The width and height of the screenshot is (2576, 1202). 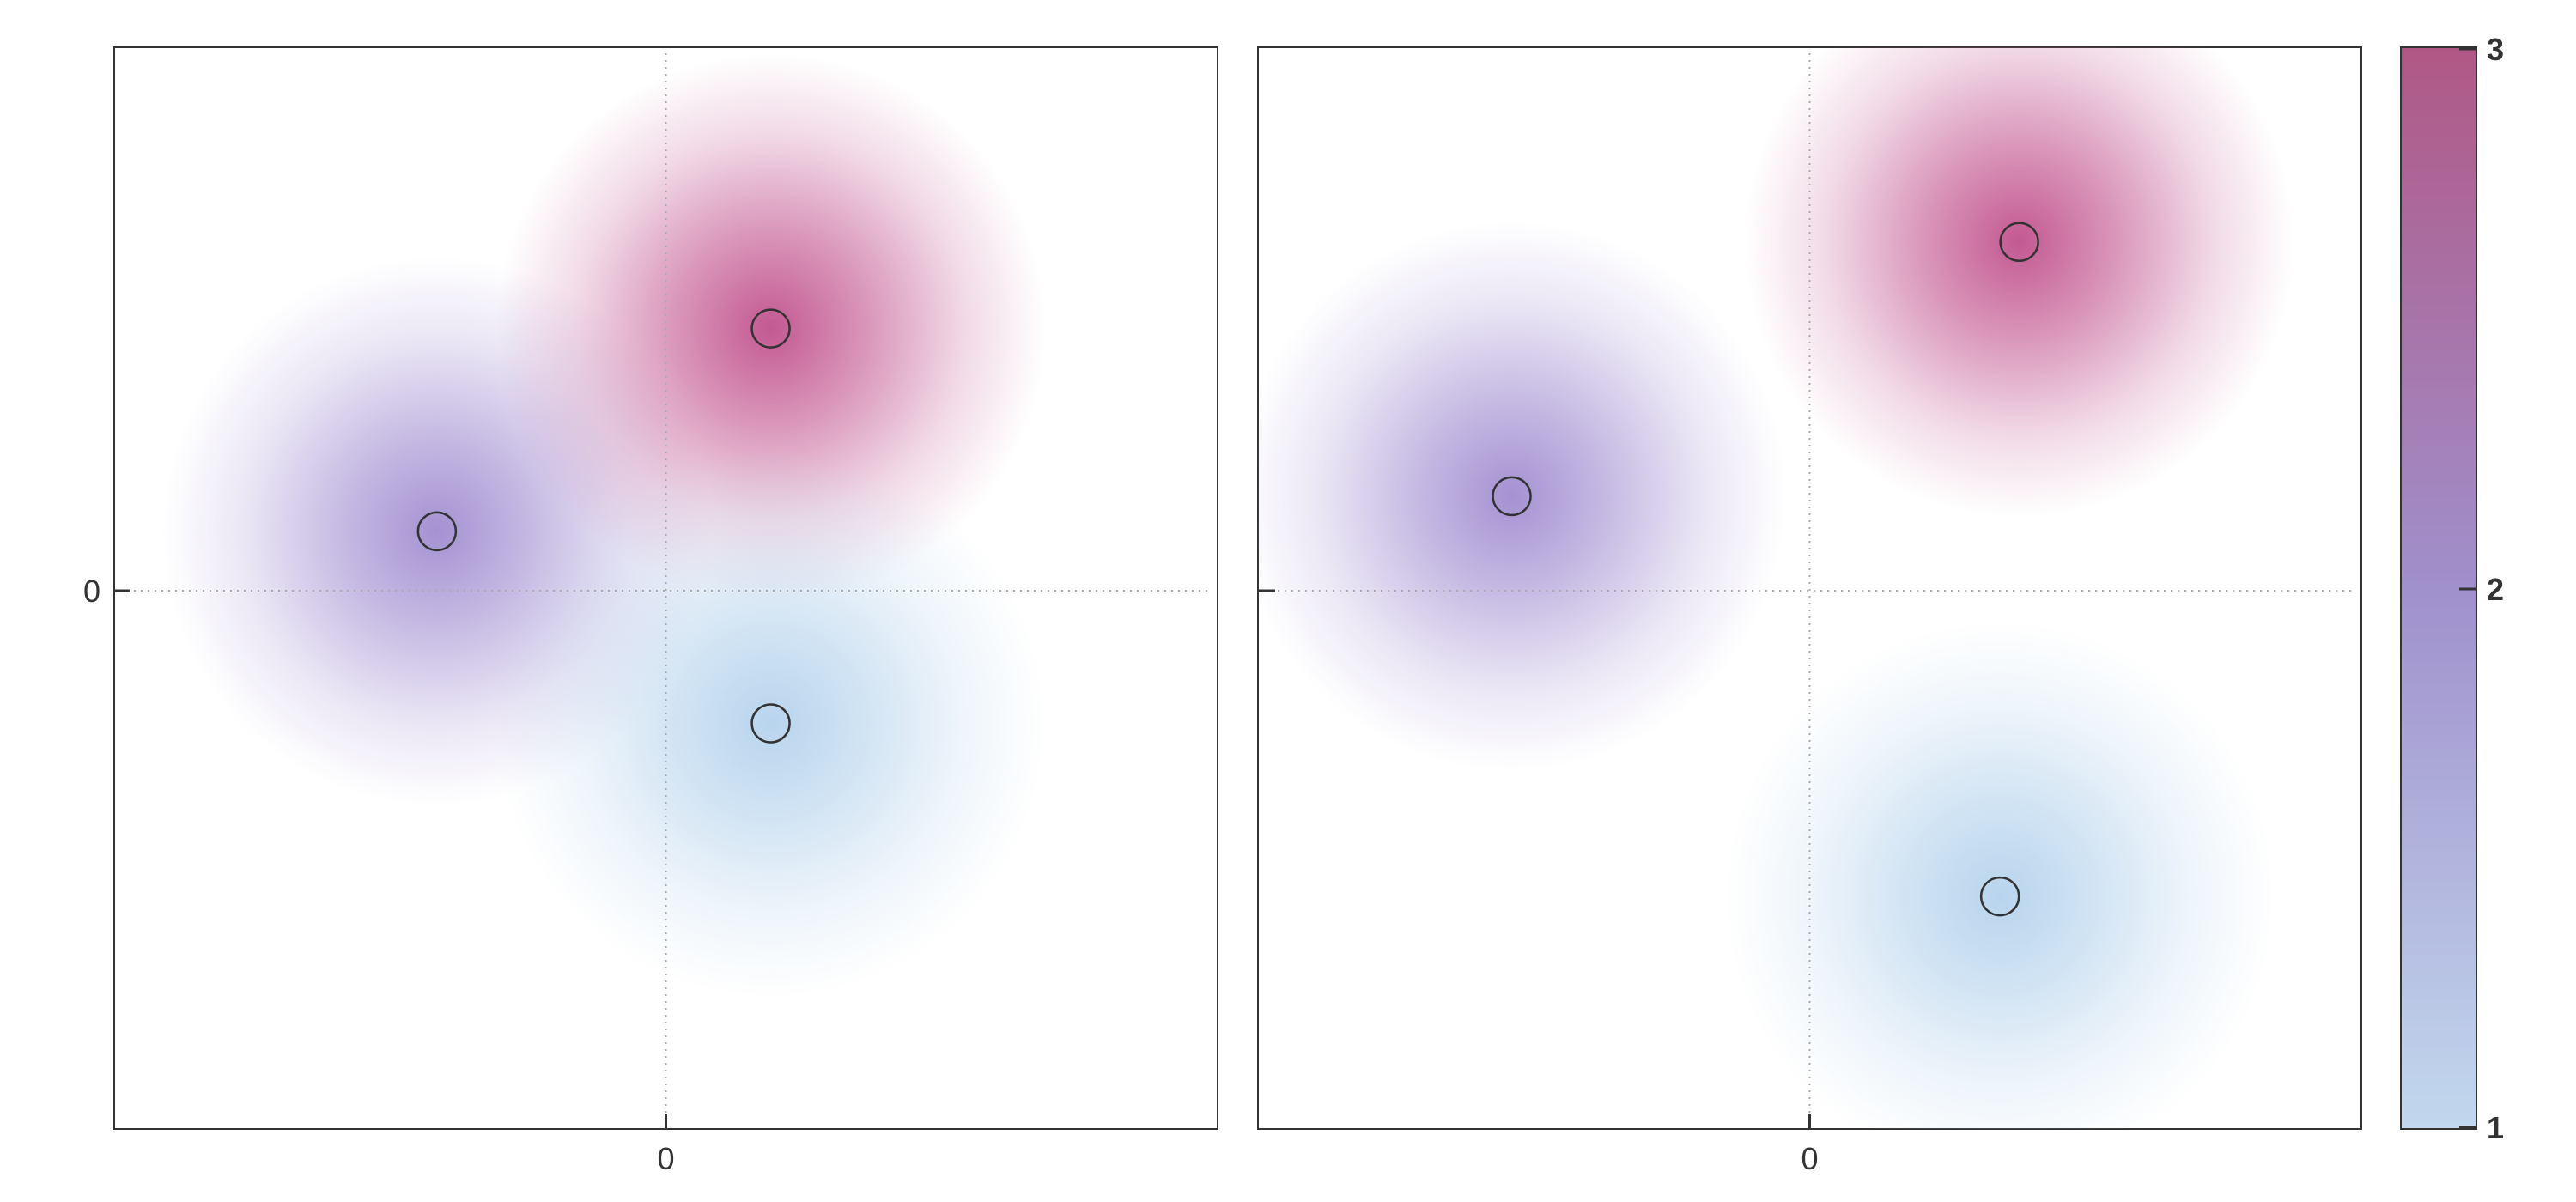 What do you see at coordinates (2495, 49) in the screenshot?
I see `colorbar-label-3: 3` at bounding box center [2495, 49].